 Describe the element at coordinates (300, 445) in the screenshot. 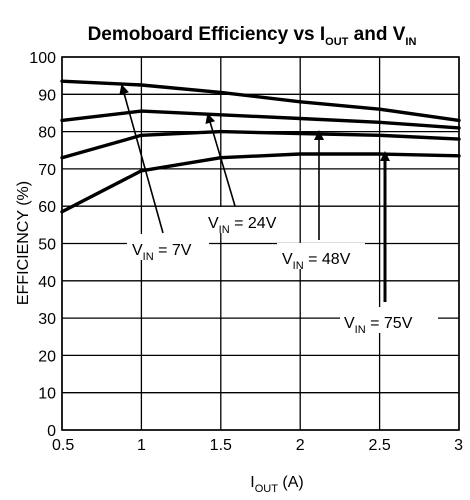

I see `x-tick-label: 2` at that location.